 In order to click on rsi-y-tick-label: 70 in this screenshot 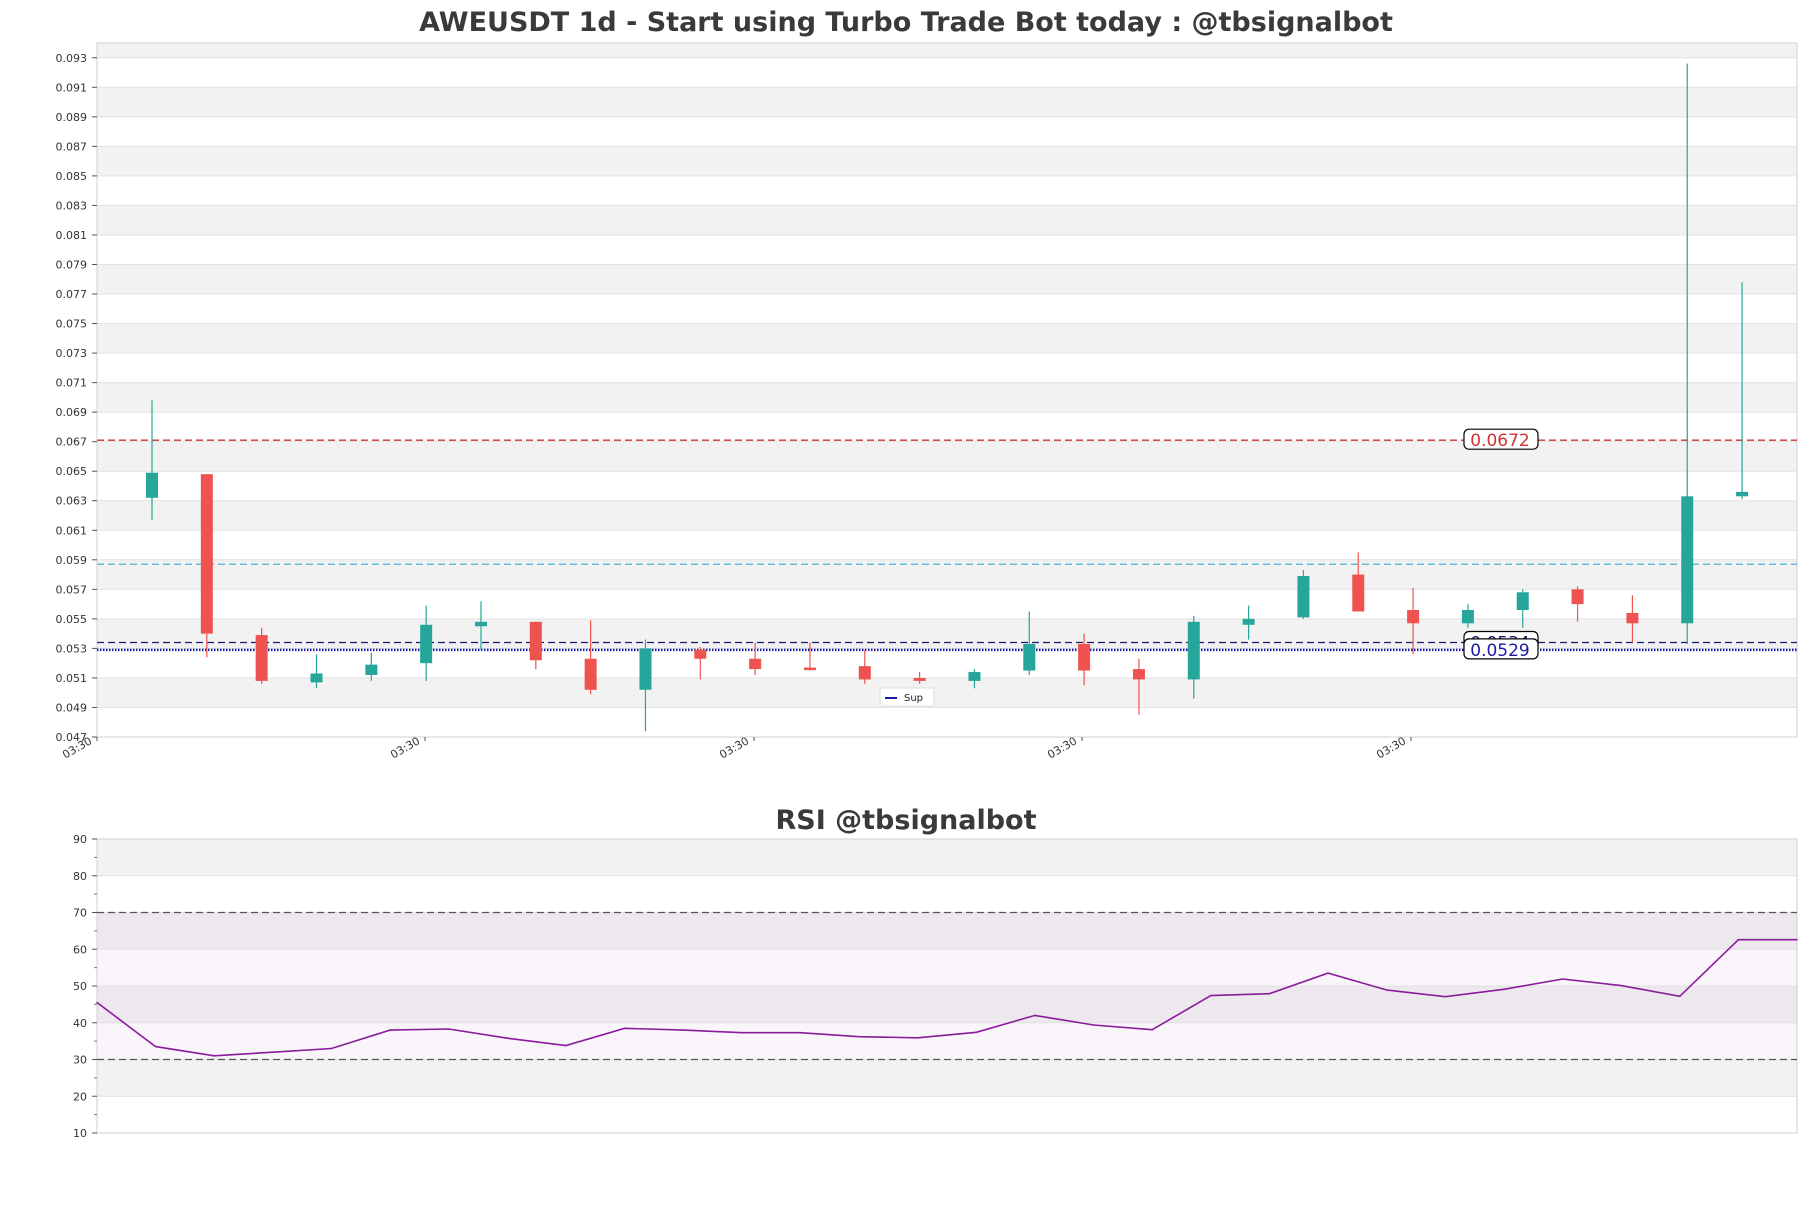, I will do `click(80, 913)`.